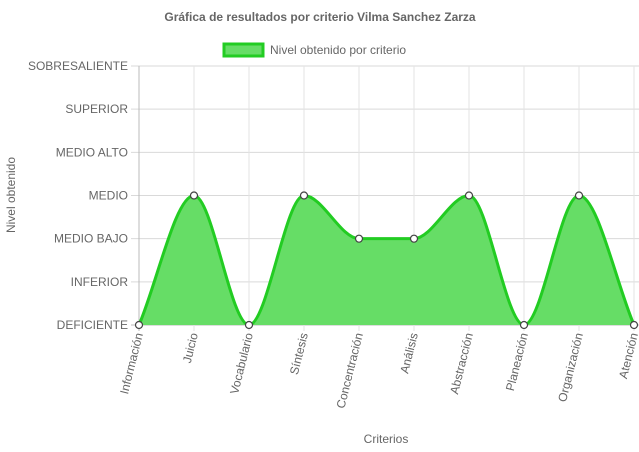 This screenshot has width=639, height=452. Describe the element at coordinates (350, 370) in the screenshot. I see `x-tick-label-4: Concentración` at that location.